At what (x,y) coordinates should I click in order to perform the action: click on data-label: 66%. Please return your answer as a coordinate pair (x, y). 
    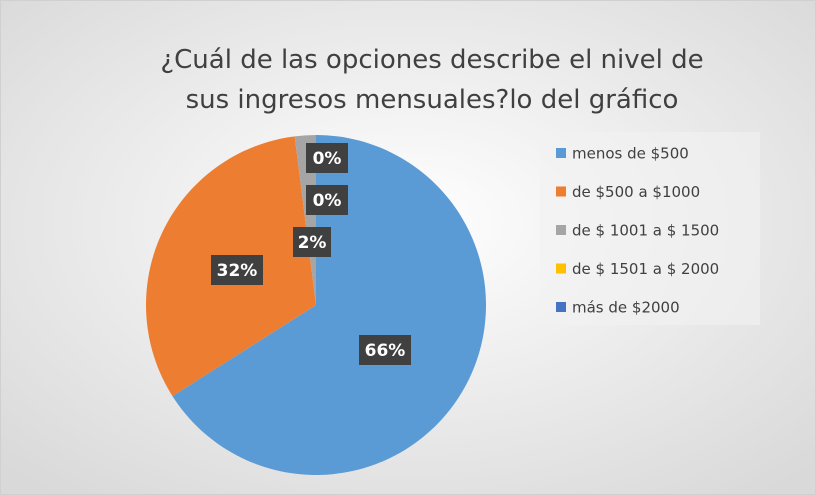
    Looking at the image, I should click on (385, 351).